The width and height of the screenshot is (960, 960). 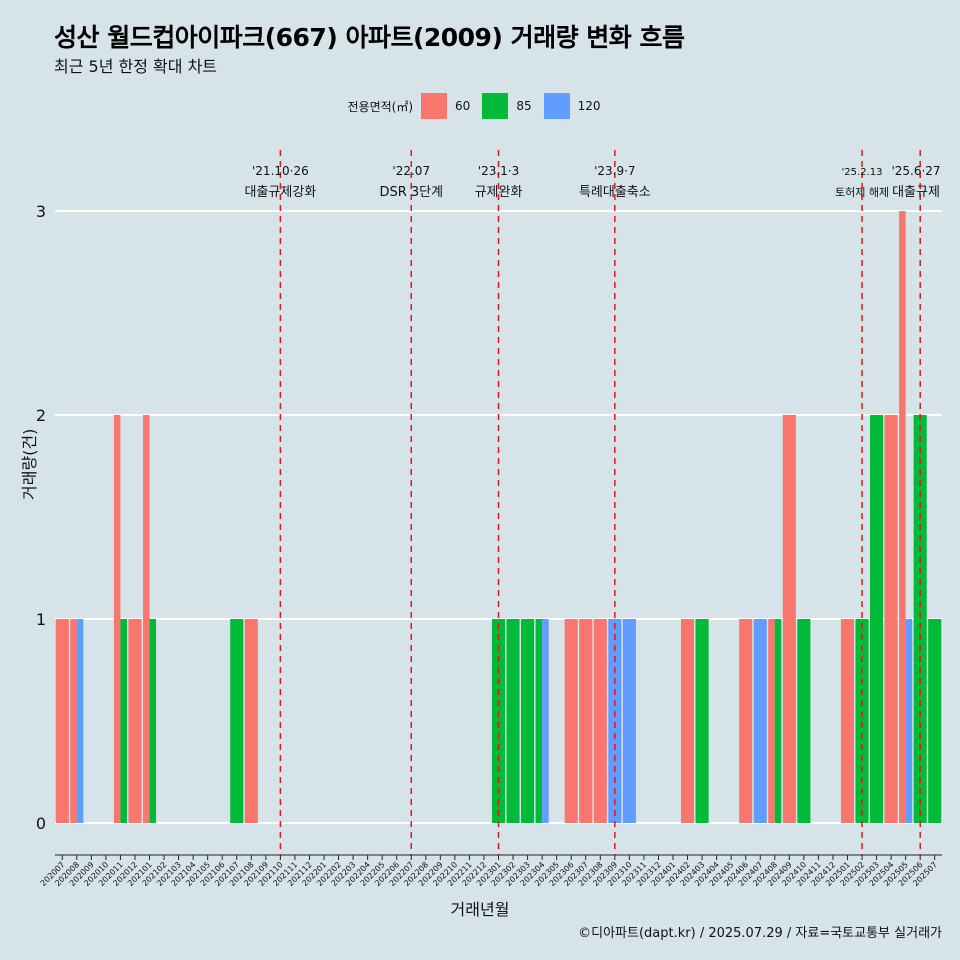 What do you see at coordinates (281, 192) in the screenshot?
I see `annotation-label-202110: 대출규제강화` at bounding box center [281, 192].